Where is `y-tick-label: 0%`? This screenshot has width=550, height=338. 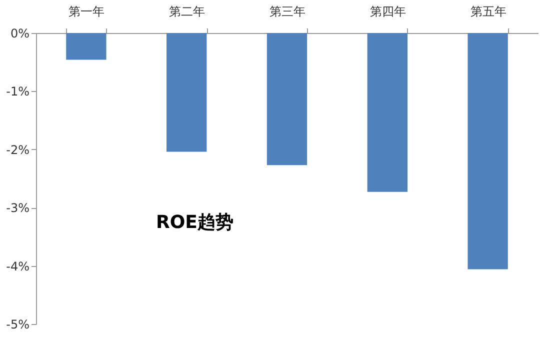
y-tick-label: 0% is located at coordinates (20, 33).